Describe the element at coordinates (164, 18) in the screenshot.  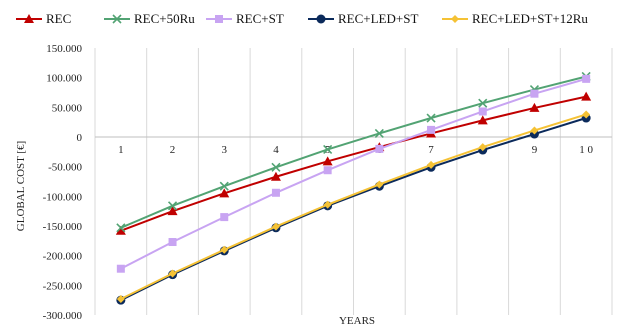
I see `legend-label: REC+50Ru` at that location.